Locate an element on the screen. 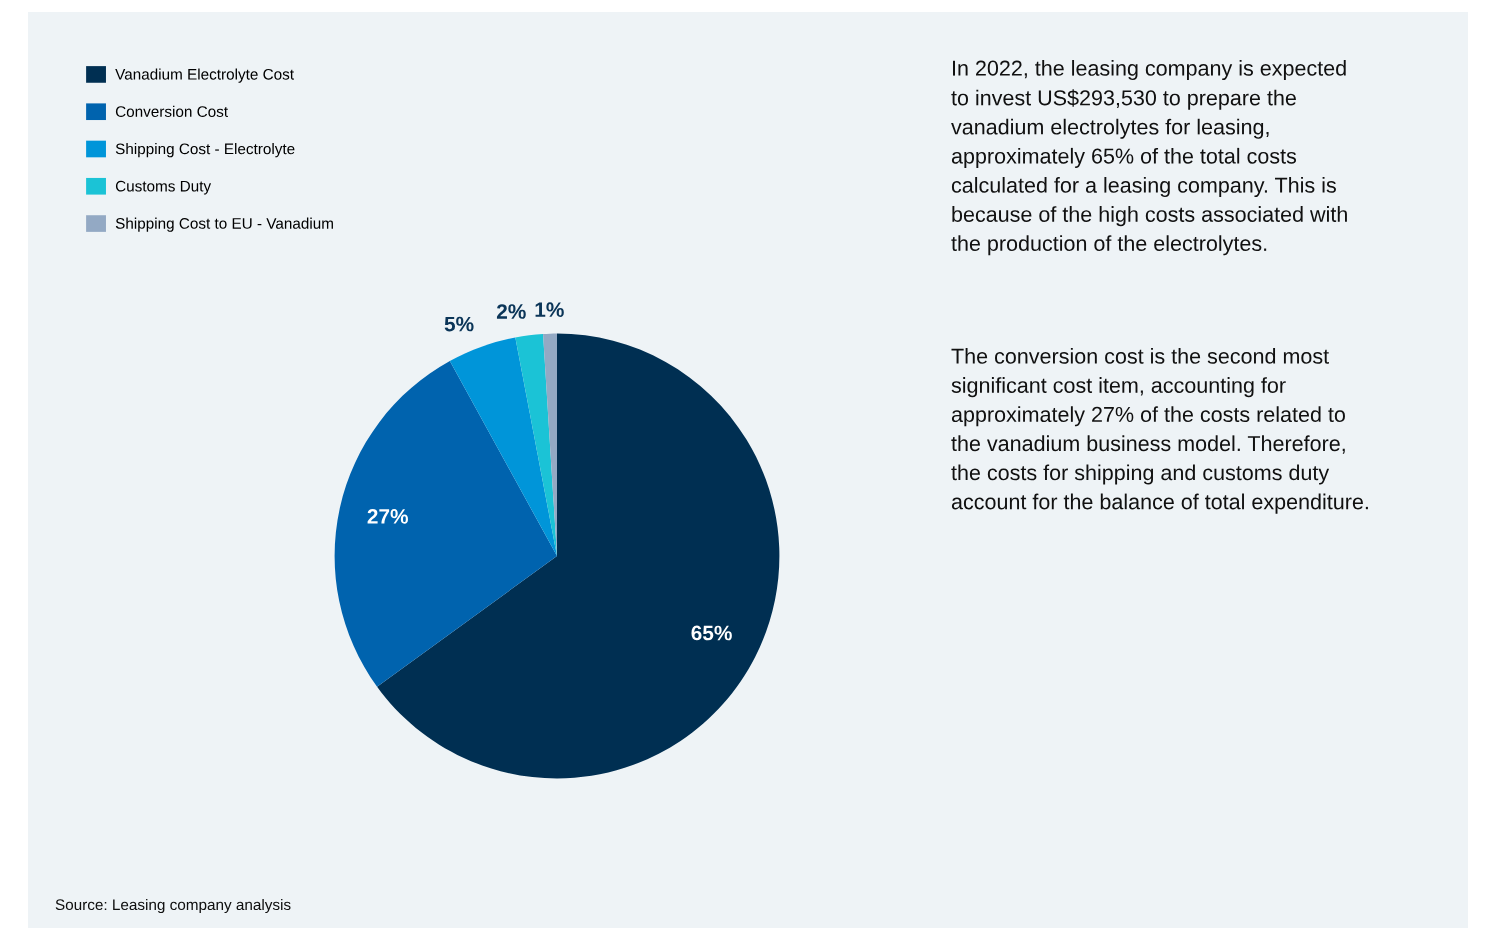  legend-label: Vanadium Electrolyte Cost is located at coordinates (204, 75).